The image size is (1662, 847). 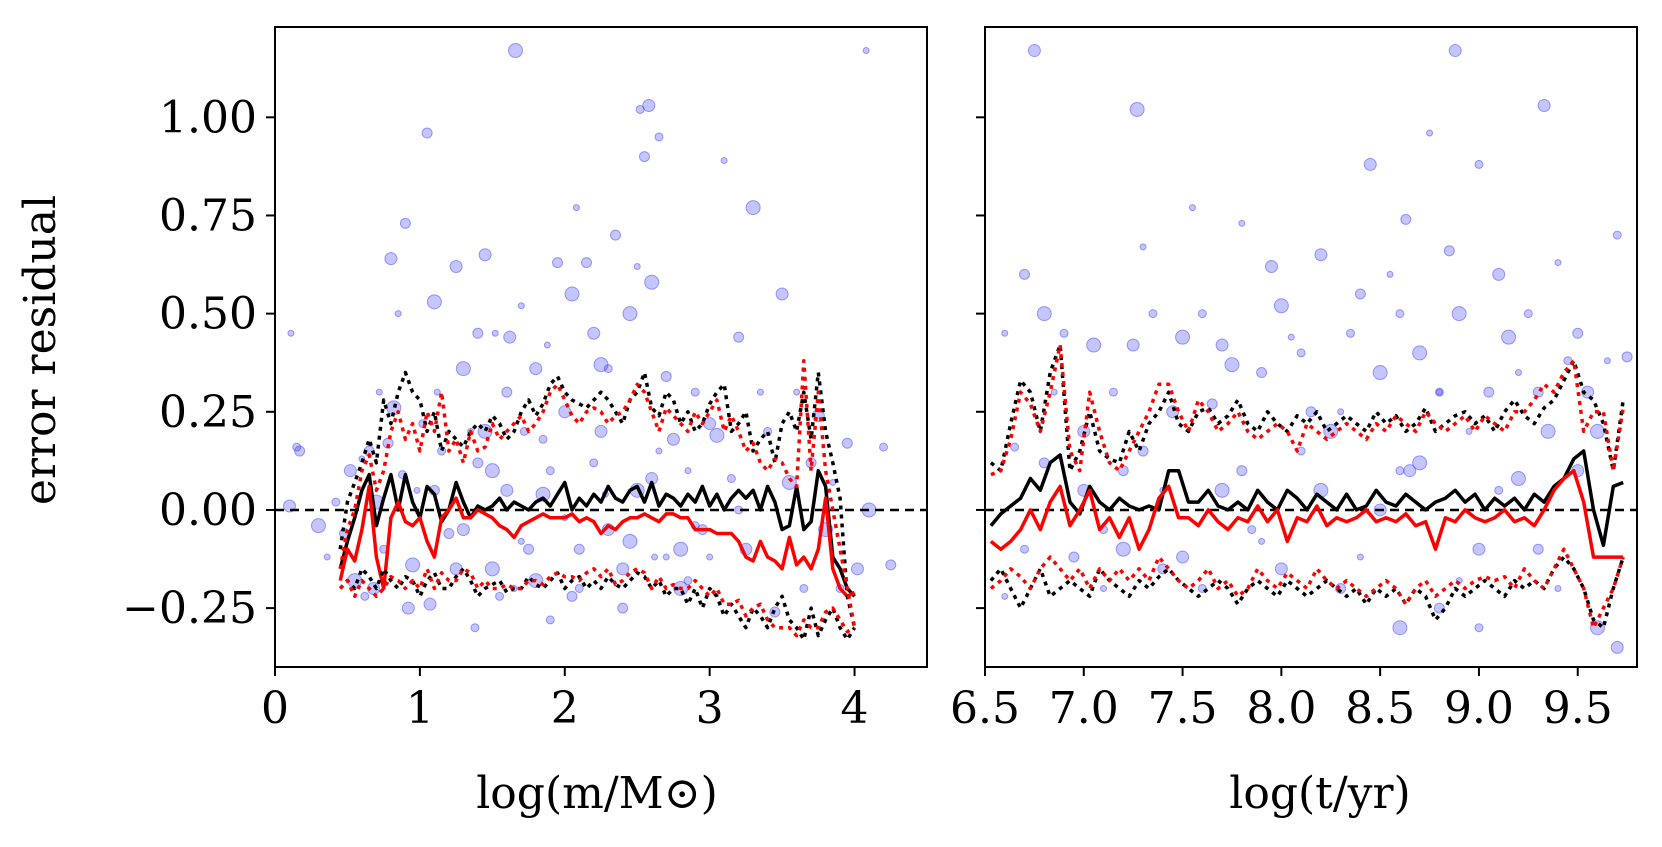 What do you see at coordinates (1479, 708) in the screenshot?
I see `x-tick-label: 9.0` at bounding box center [1479, 708].